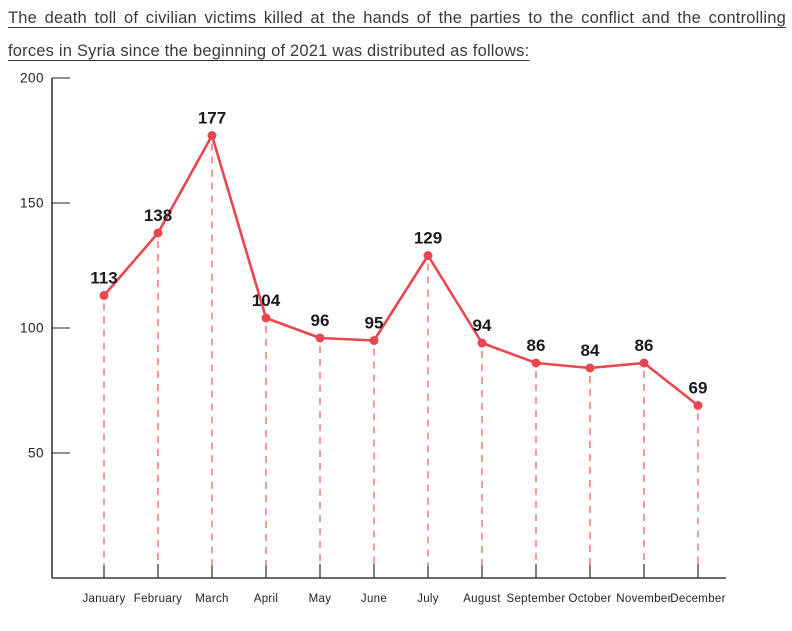 This screenshot has width=792, height=631. I want to click on month-label: July, so click(428, 599).